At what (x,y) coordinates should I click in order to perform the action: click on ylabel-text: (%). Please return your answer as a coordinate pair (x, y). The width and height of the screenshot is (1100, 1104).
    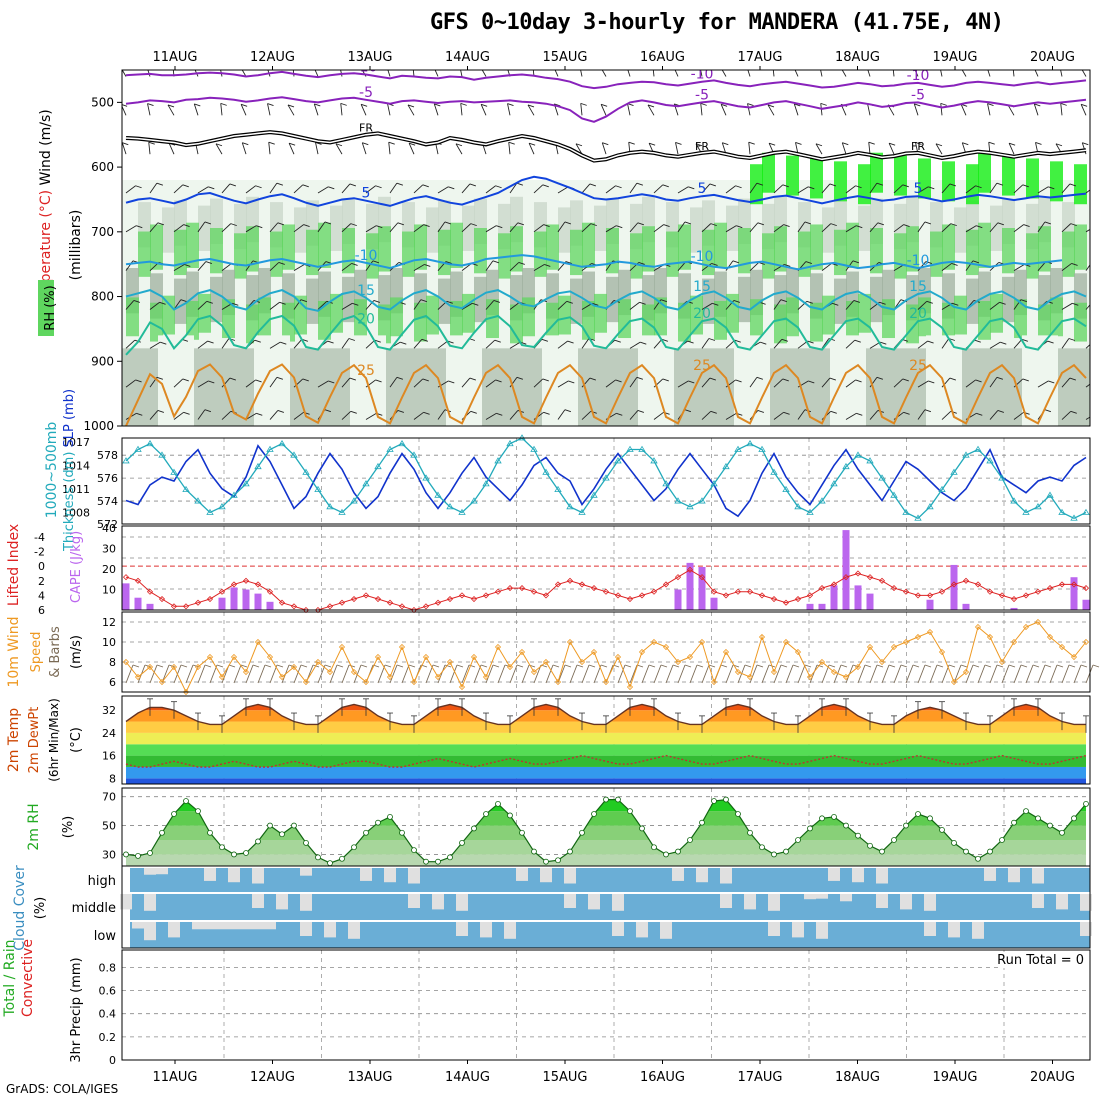
    Looking at the image, I should click on (68, 827).